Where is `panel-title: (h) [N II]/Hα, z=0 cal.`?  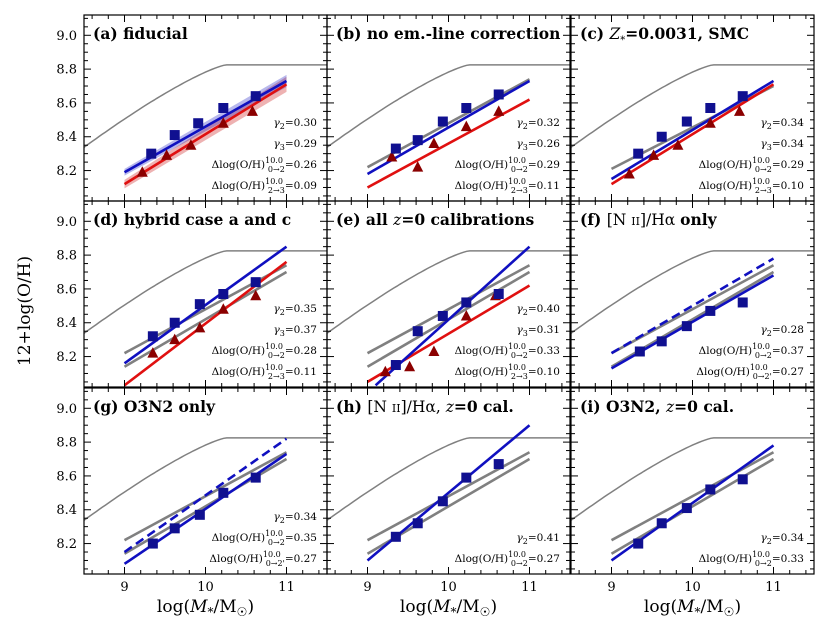 panel-title: (h) [N II]/Hα, z=0 cal. is located at coordinates (425, 406).